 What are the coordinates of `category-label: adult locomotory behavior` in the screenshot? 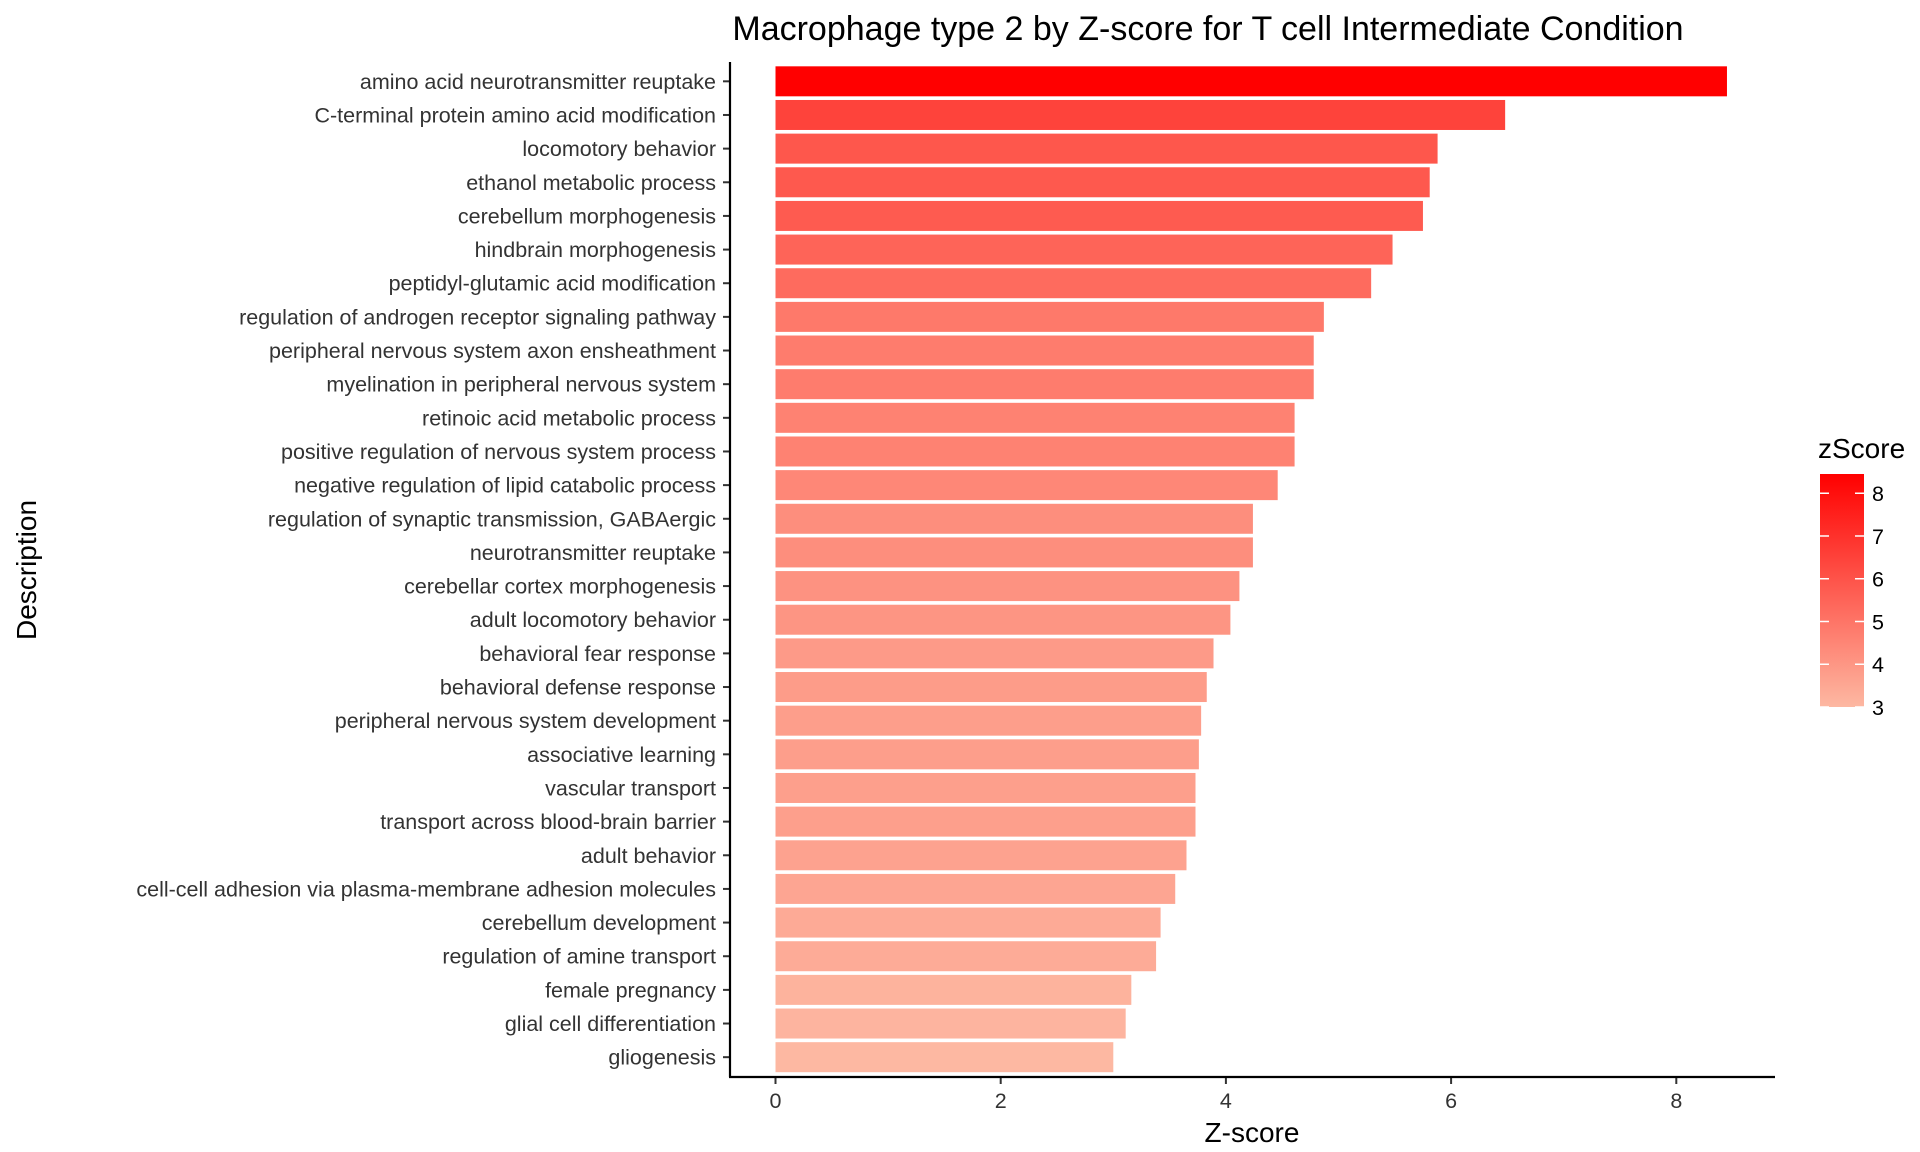 It's located at (593, 620).